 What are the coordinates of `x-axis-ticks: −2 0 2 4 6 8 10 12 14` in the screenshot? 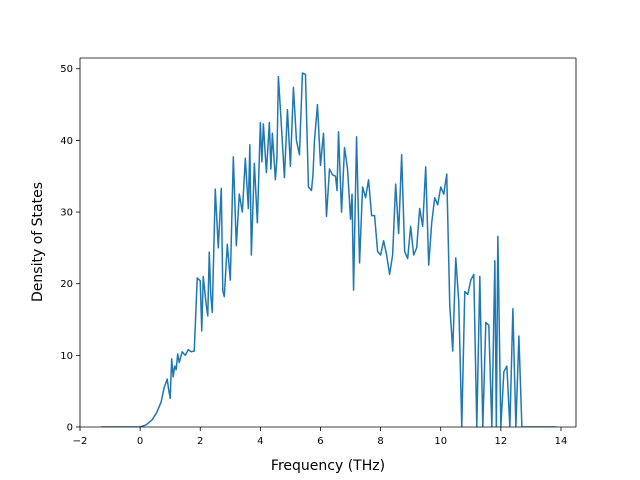 It's located at (320, 437).